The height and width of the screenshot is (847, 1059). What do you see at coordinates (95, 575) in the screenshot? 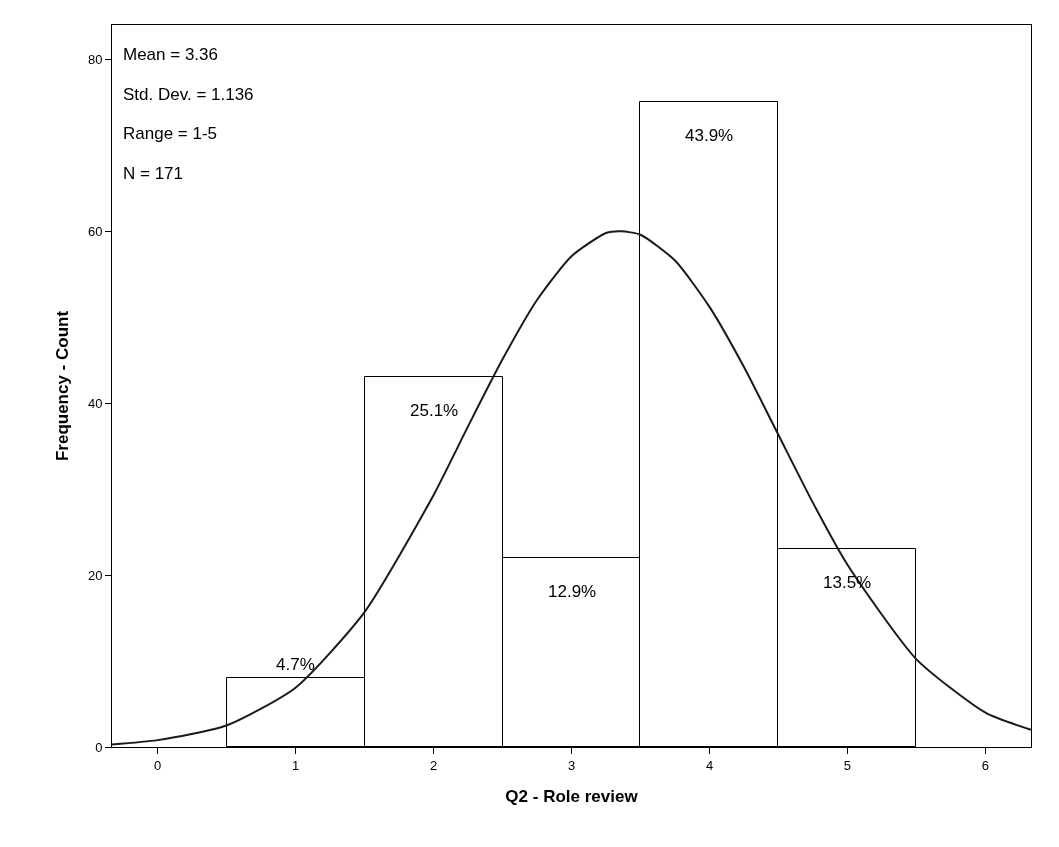
I see `y-tick-label: 20` at bounding box center [95, 575].